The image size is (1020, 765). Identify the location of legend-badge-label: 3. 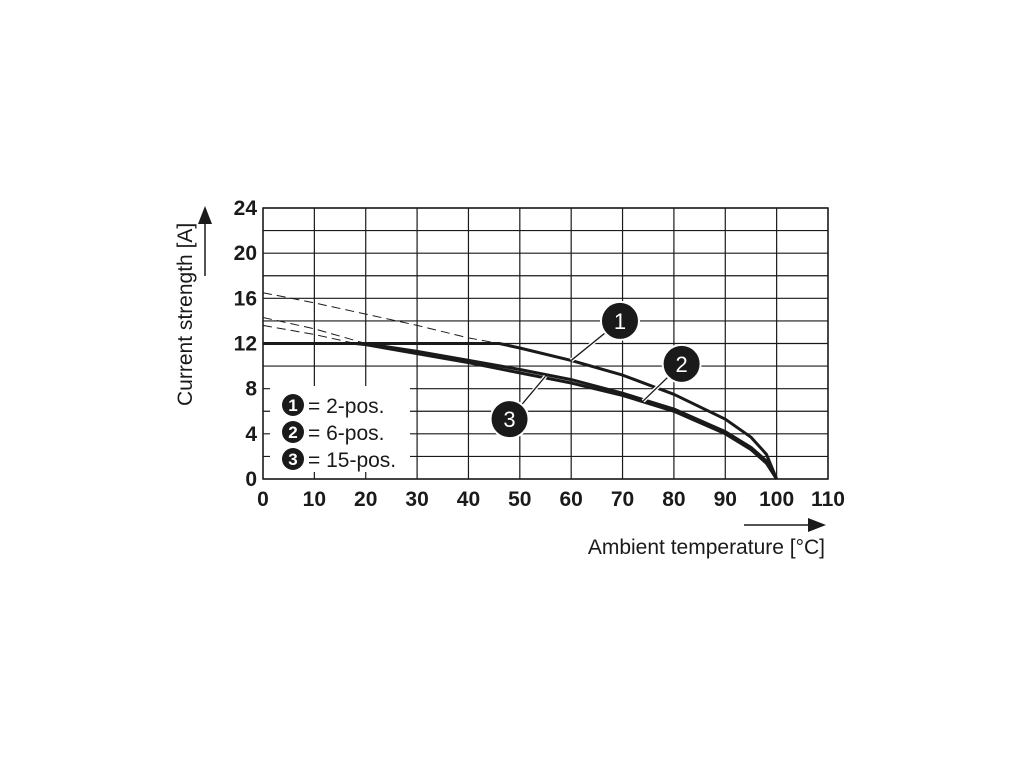
(292, 459).